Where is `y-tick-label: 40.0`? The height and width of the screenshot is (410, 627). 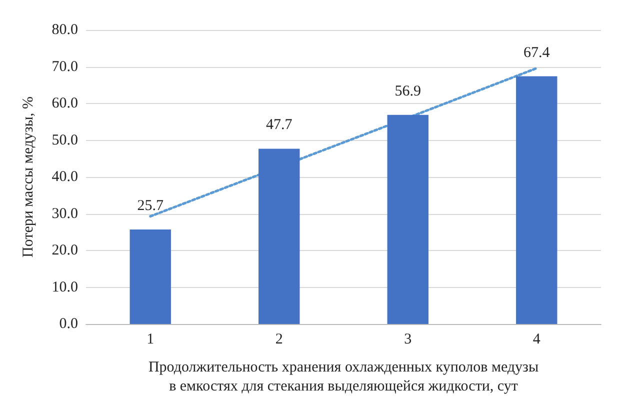 y-tick-label: 40.0 is located at coordinates (65, 177).